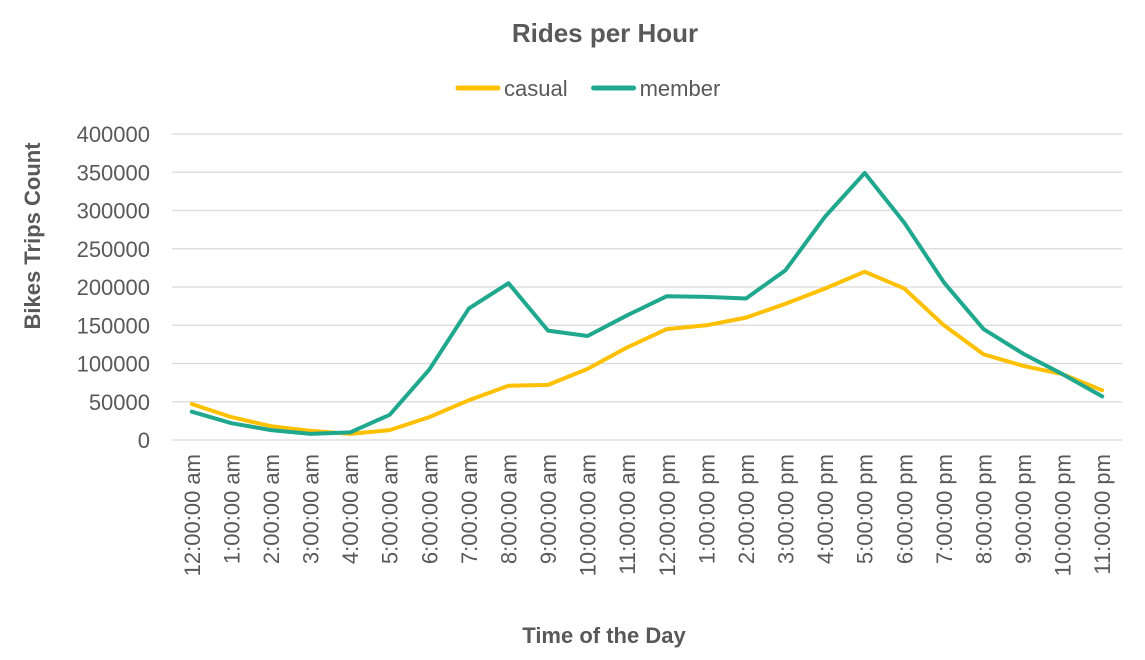  I want to click on y-tick-label: 250000, so click(113, 249).